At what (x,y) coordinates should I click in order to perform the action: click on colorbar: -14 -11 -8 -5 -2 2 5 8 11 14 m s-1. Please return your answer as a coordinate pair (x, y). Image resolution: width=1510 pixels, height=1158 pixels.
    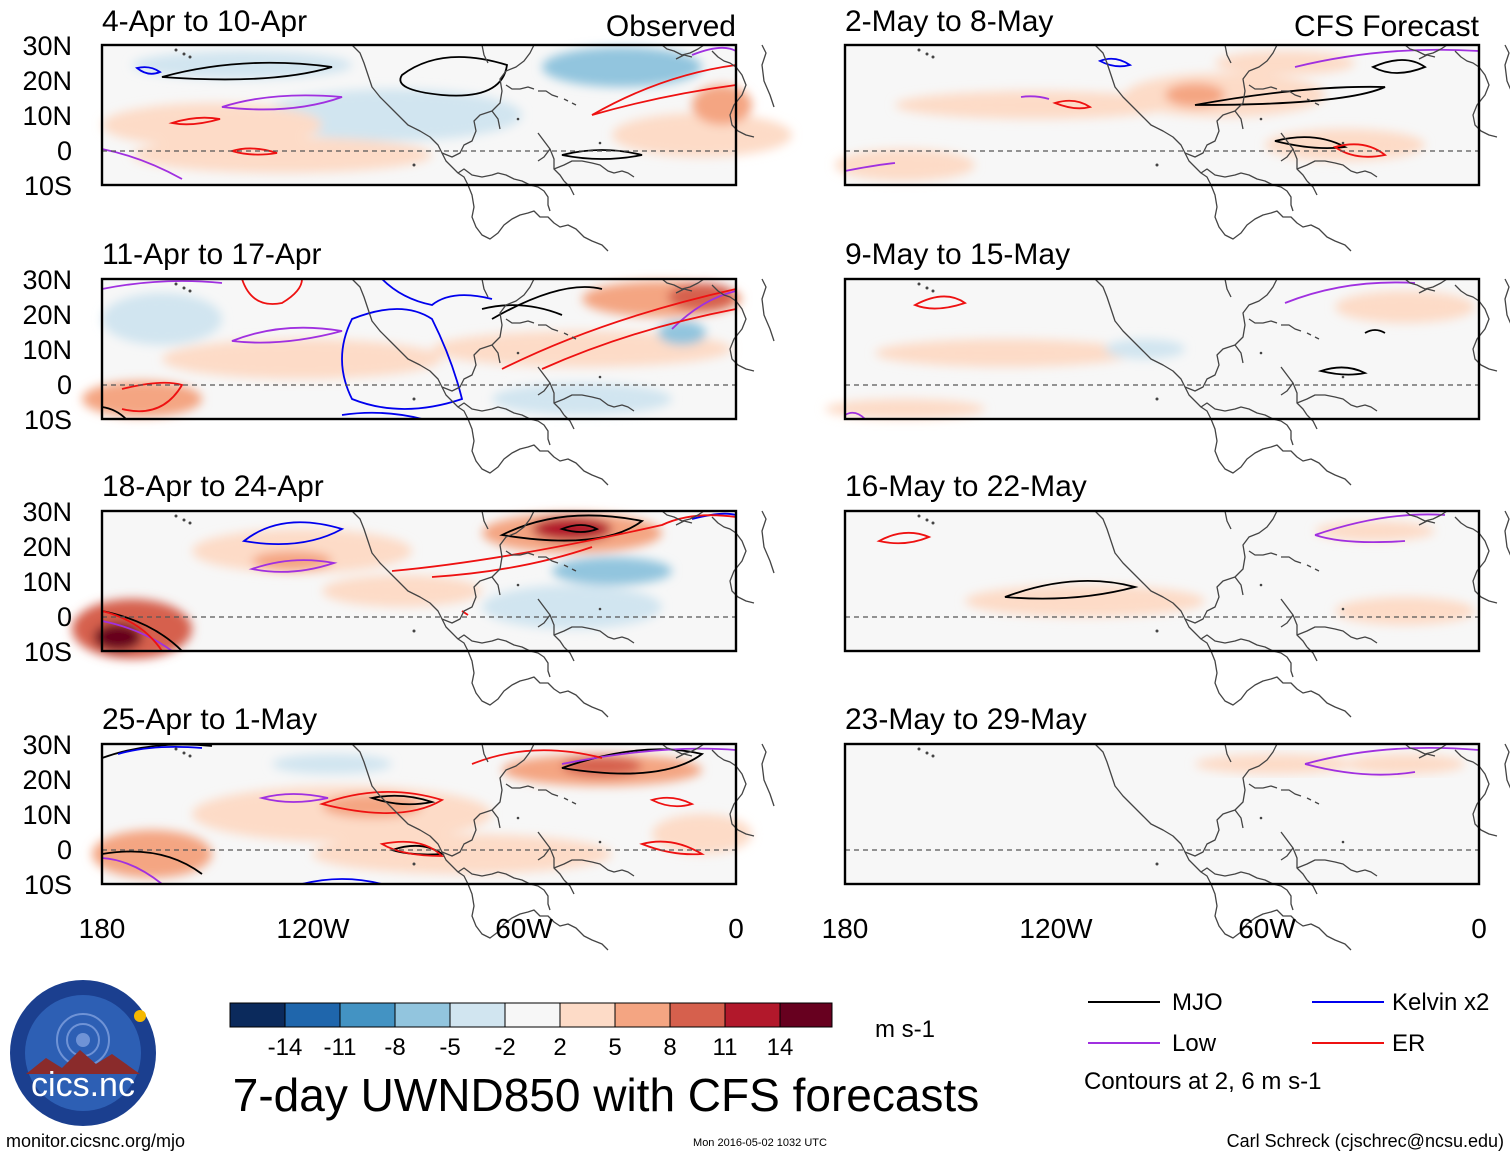
    Looking at the image, I should click on (582, 1031).